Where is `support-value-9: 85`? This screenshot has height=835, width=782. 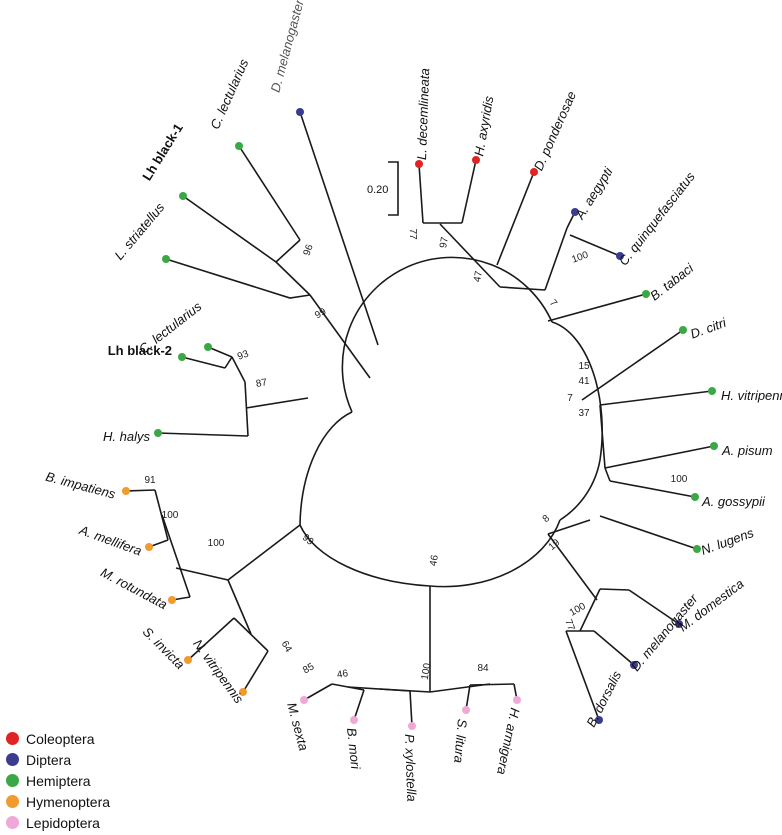
support-value-9: 85 is located at coordinates (309, 668).